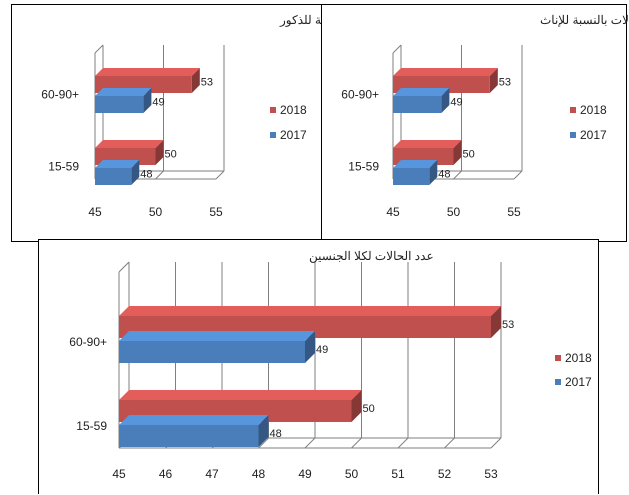 The width and height of the screenshot is (629, 495). Describe the element at coordinates (398, 474) in the screenshot. I see `x-tick-label: 51` at that location.